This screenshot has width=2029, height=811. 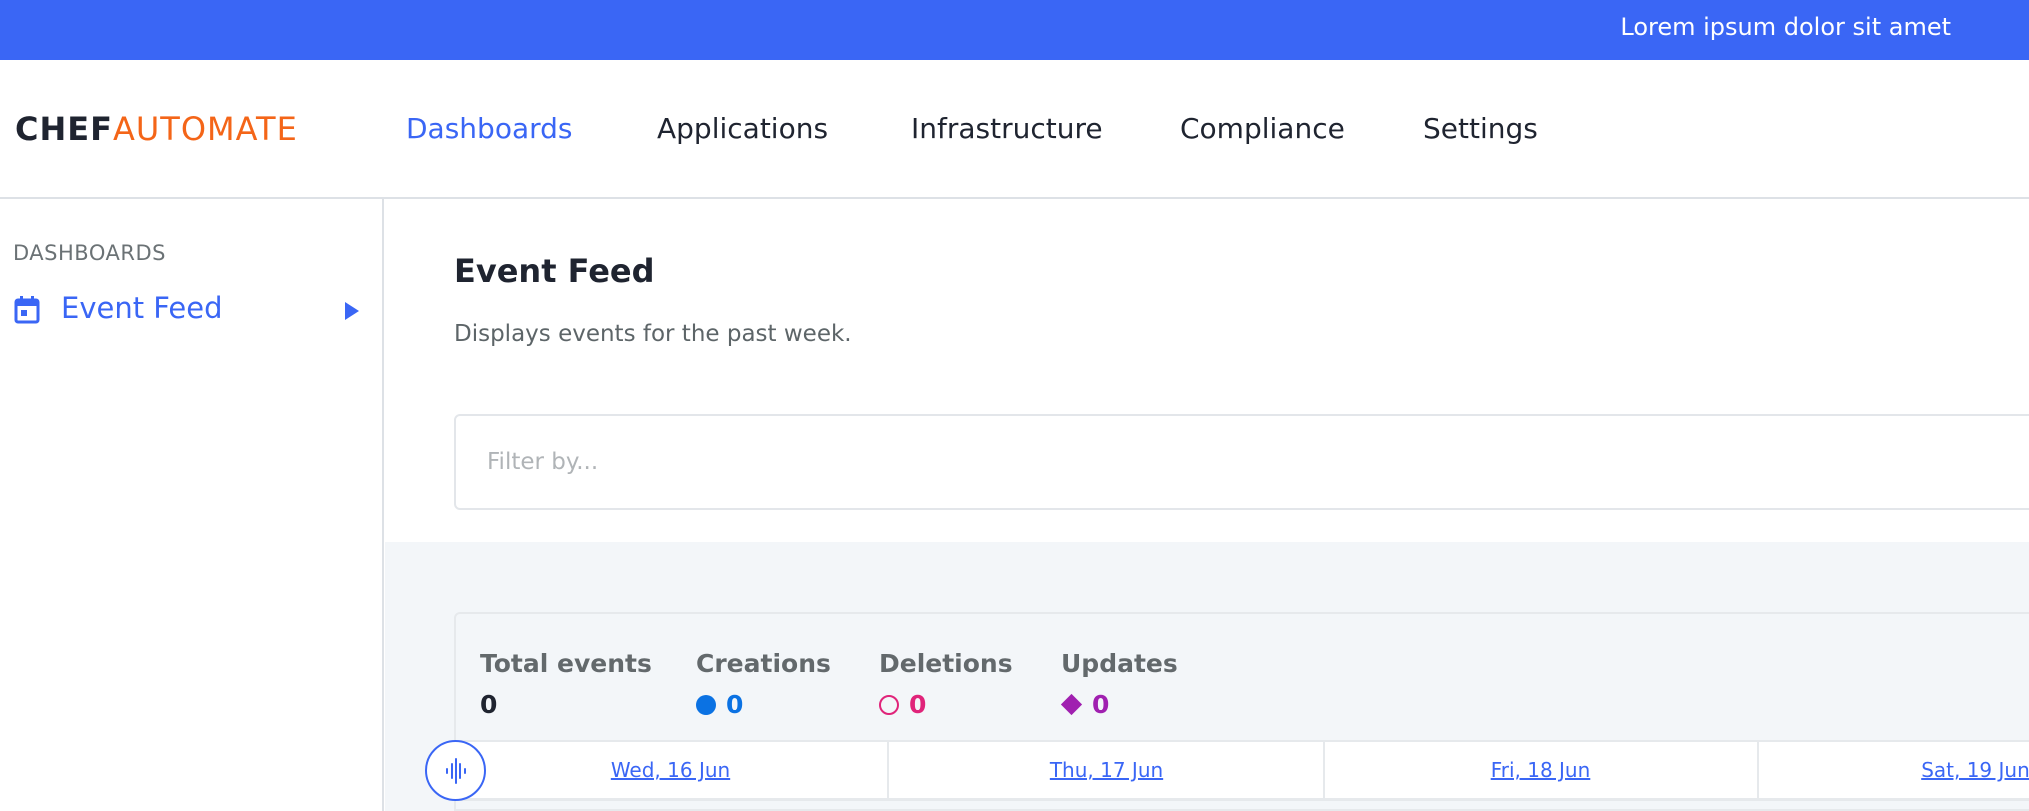 I want to click on filled-circle-icon, so click(x=706, y=704).